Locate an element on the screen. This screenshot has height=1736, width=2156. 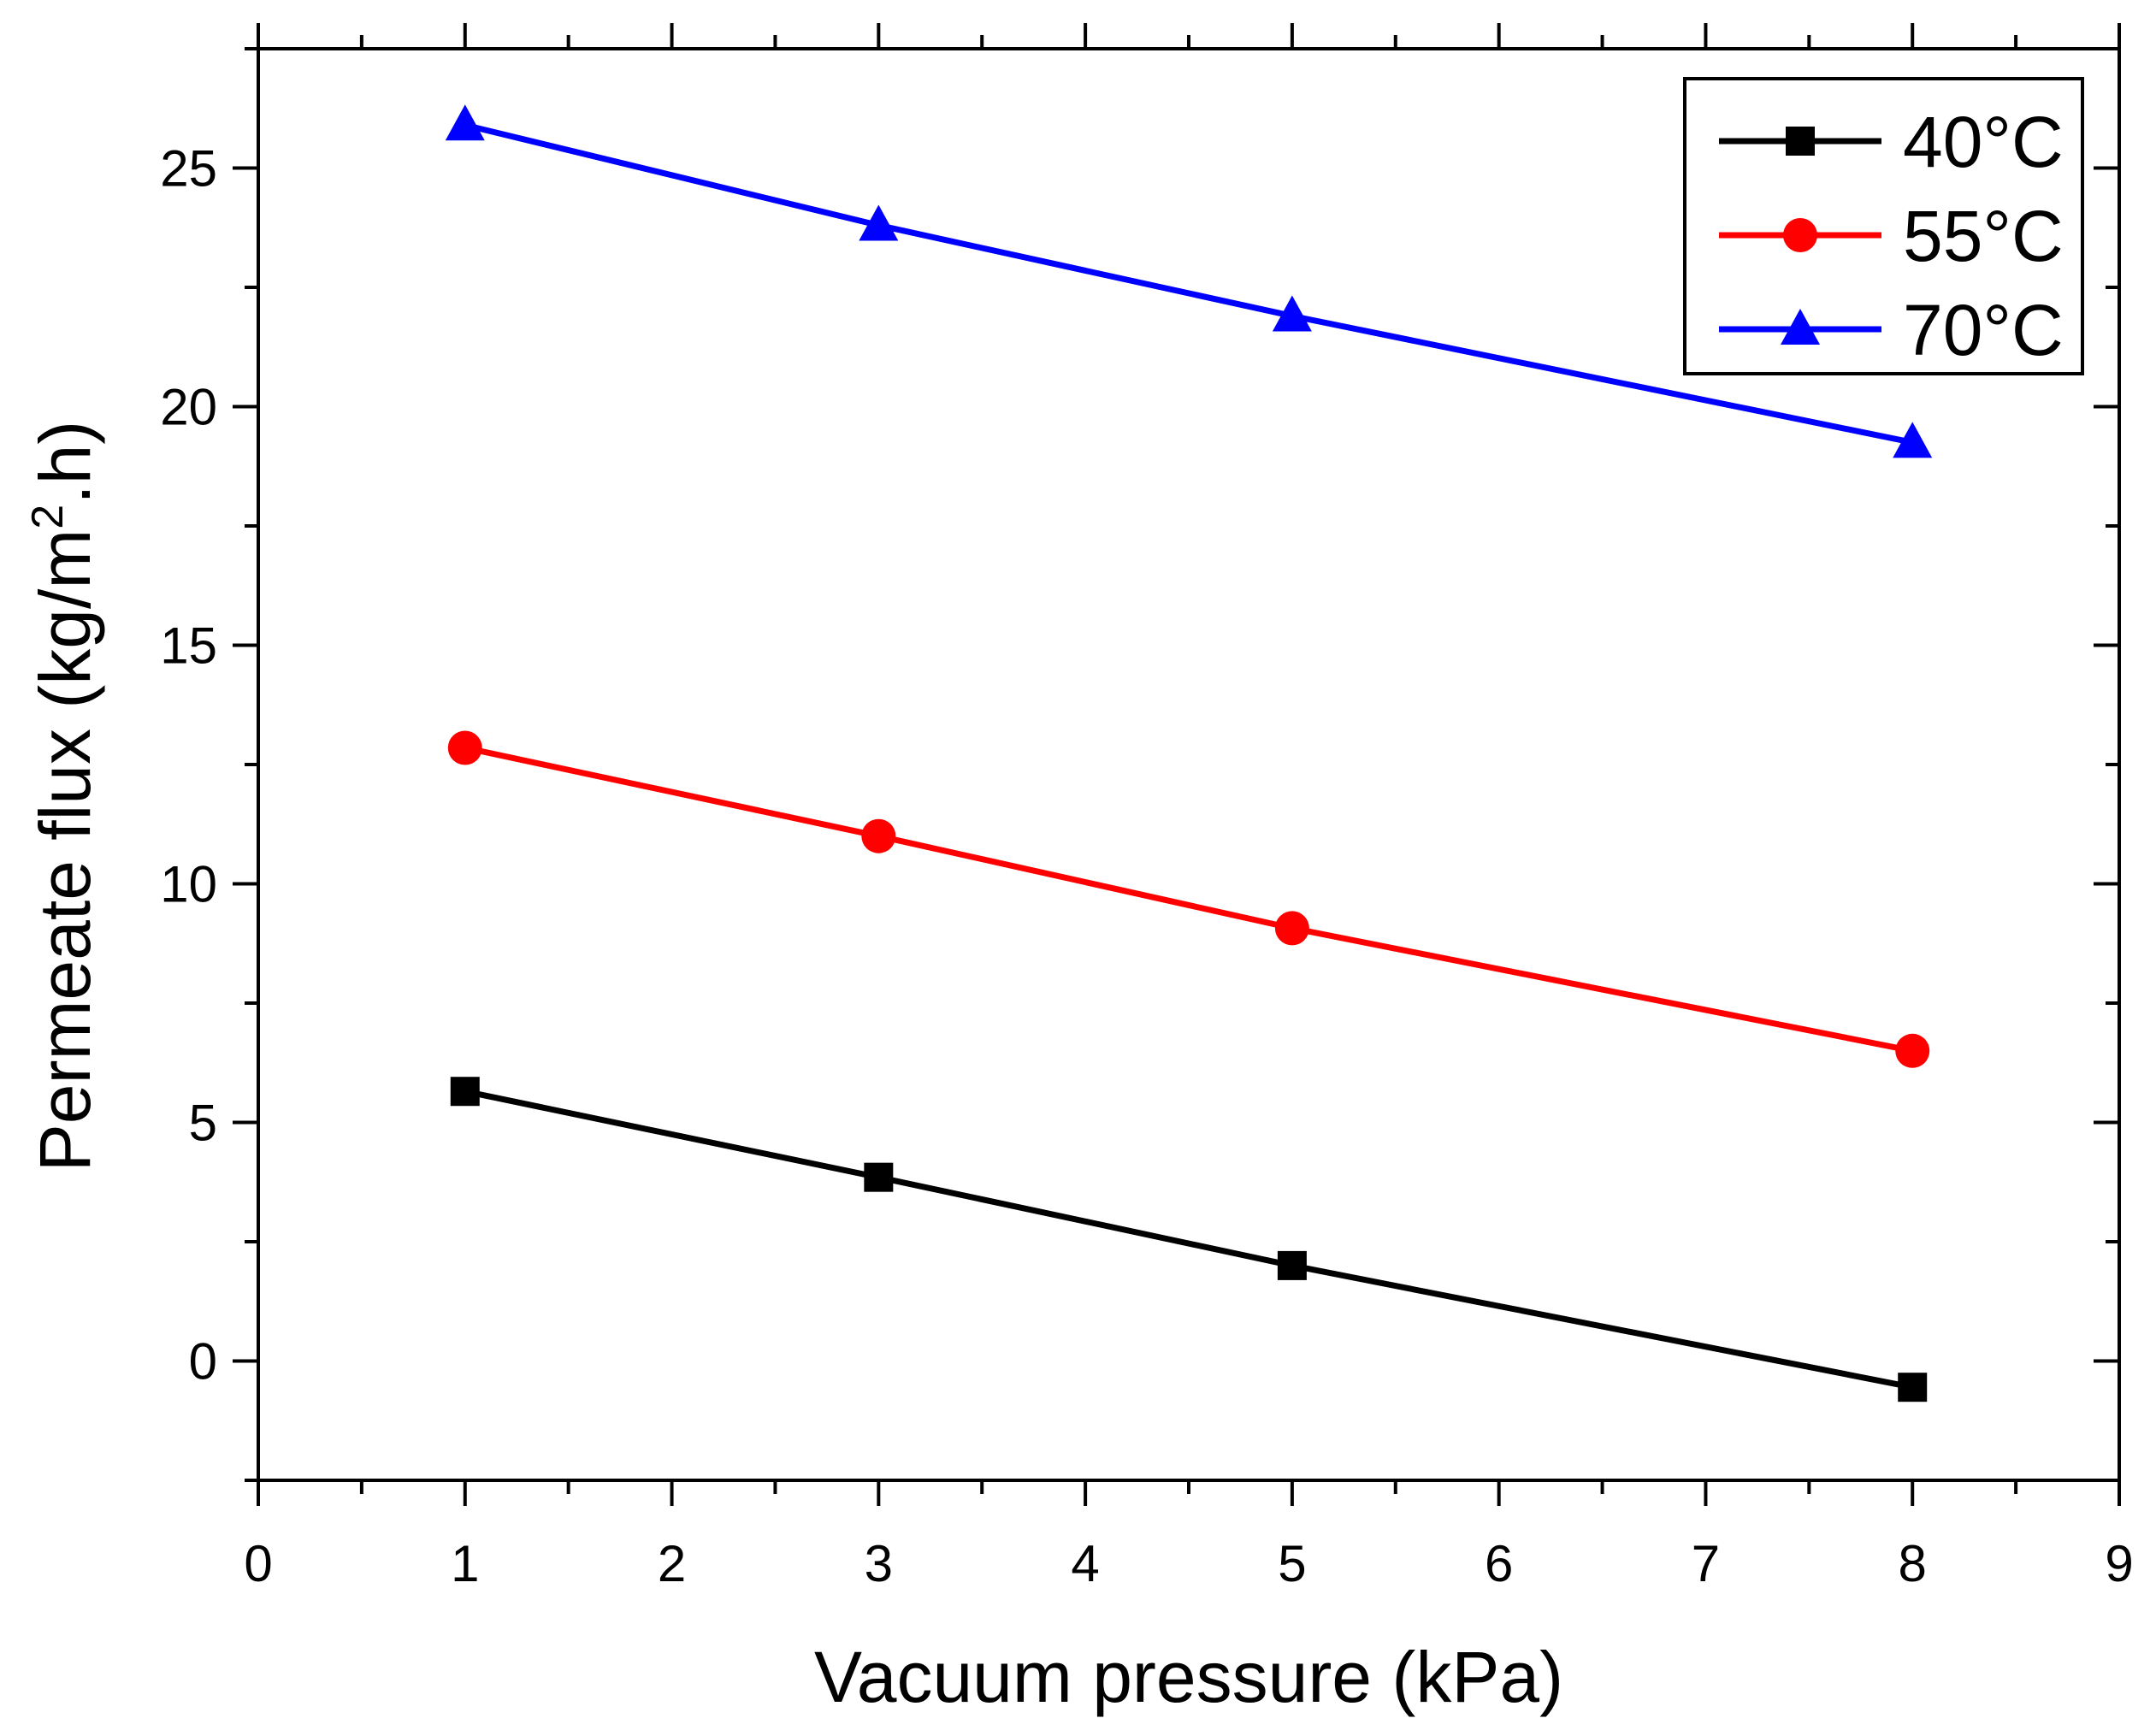
y-tick-label: 0 is located at coordinates (203, 1362).